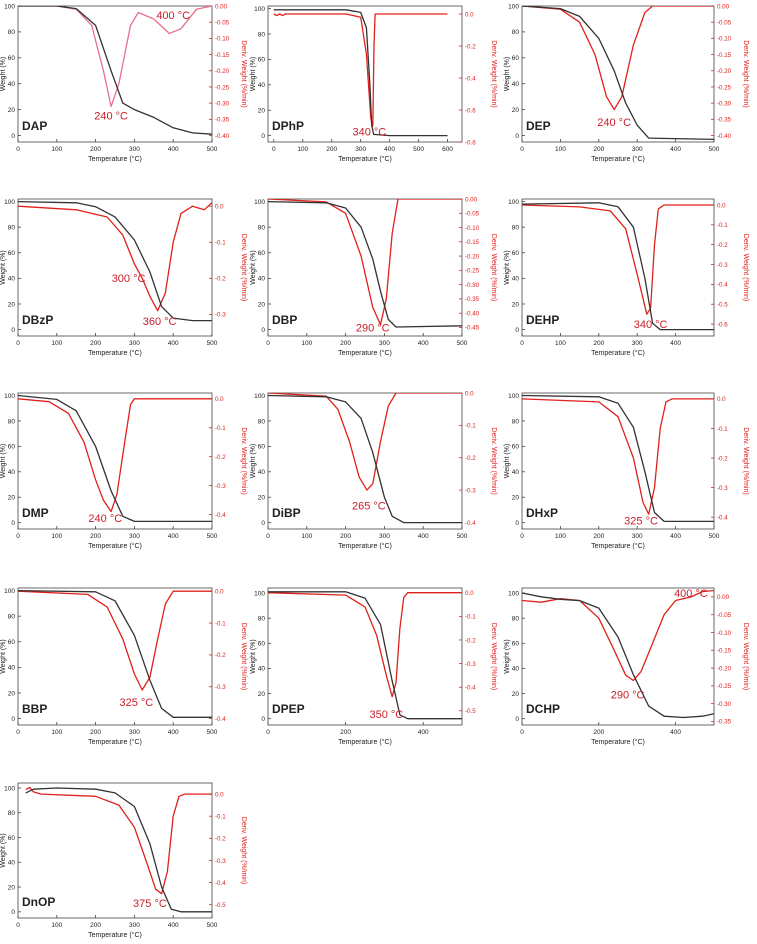 This screenshot has width=757, height=944. I want to click on y2-tick-label: -0.10, so click(724, 633).